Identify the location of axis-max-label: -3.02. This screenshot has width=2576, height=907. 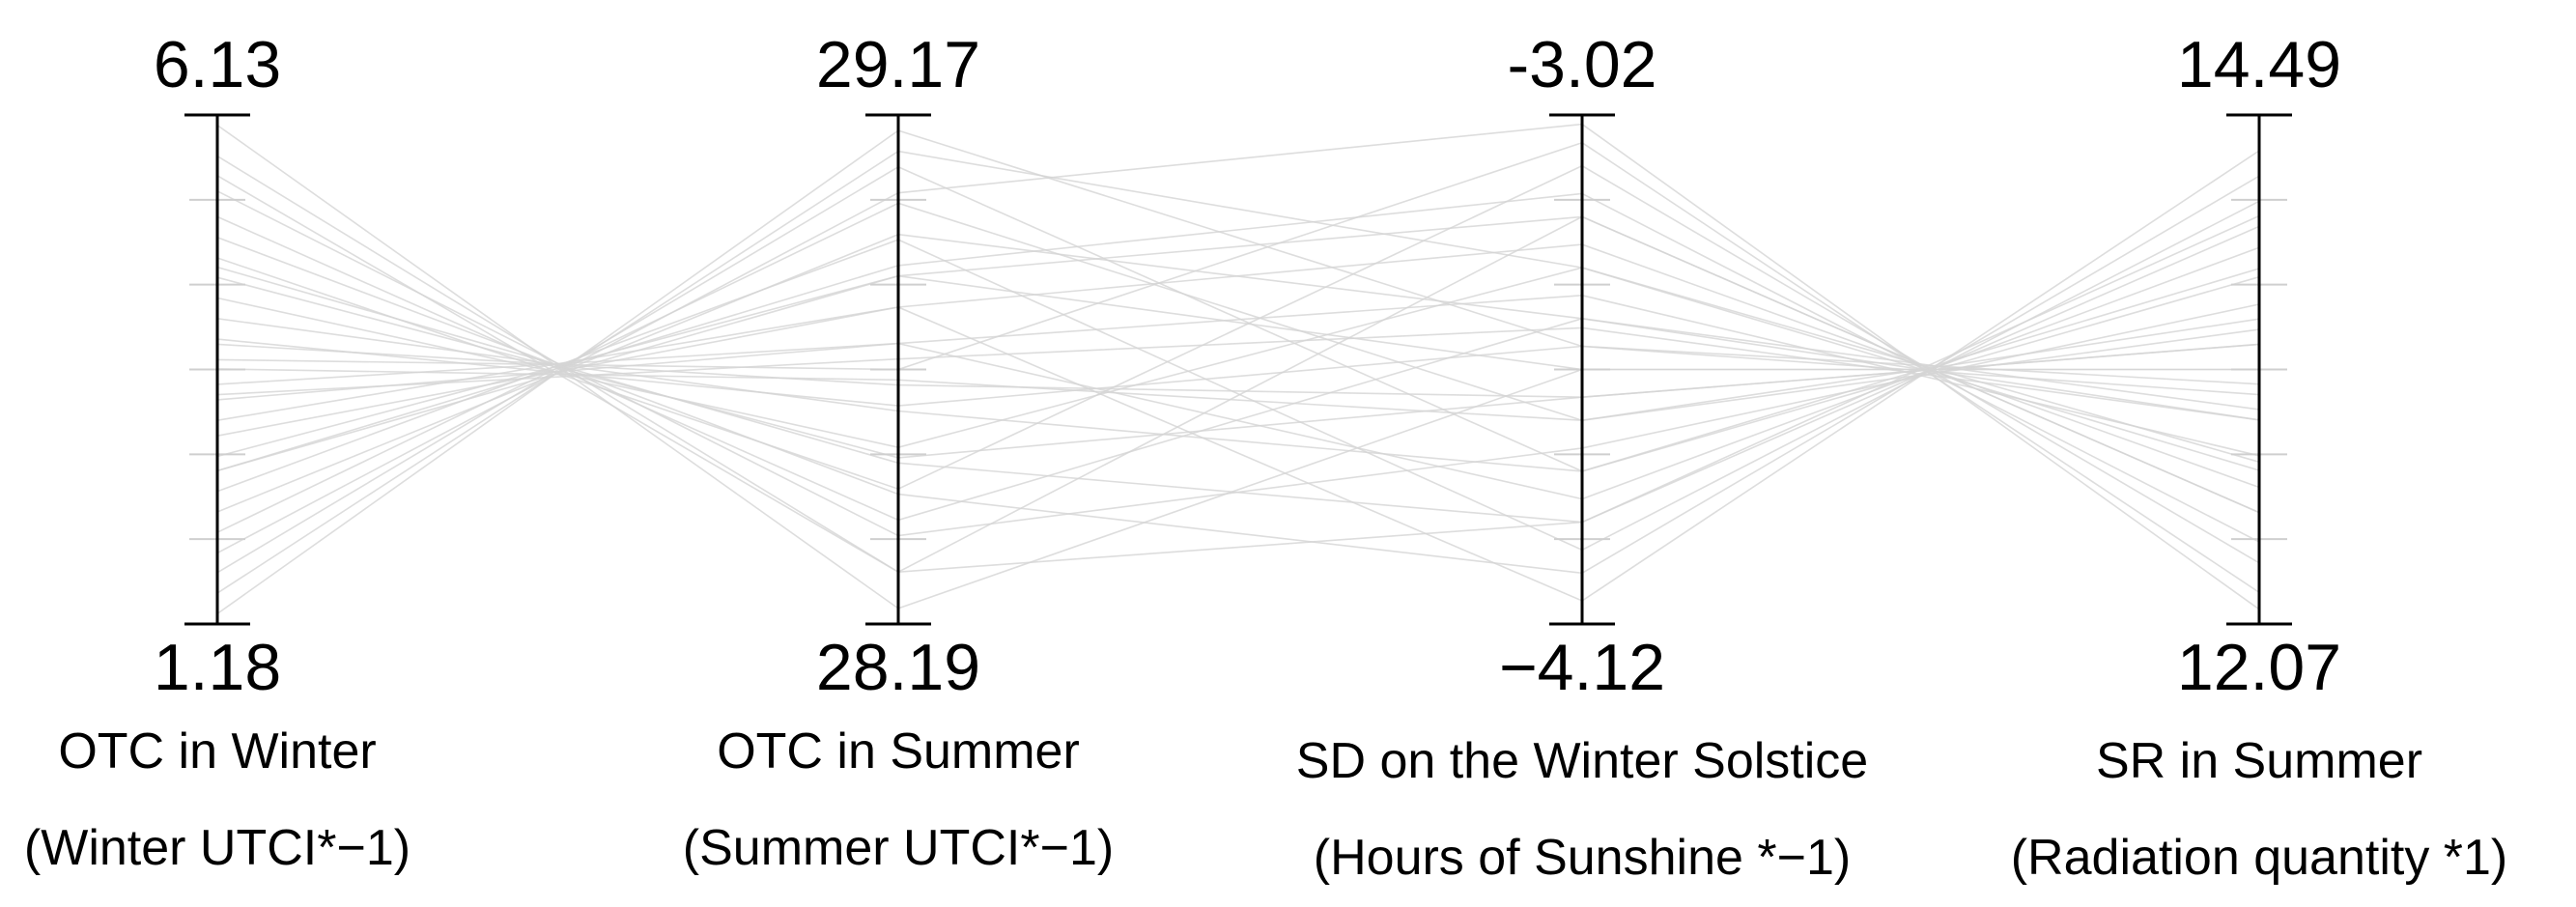
(1582, 64).